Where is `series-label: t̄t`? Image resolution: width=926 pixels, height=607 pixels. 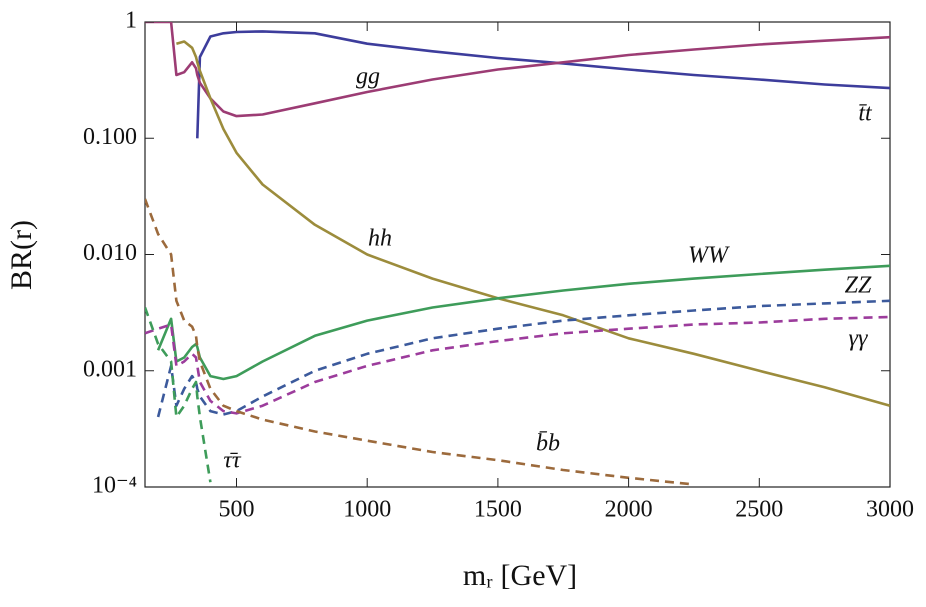 series-label: t̄t is located at coordinates (865, 114).